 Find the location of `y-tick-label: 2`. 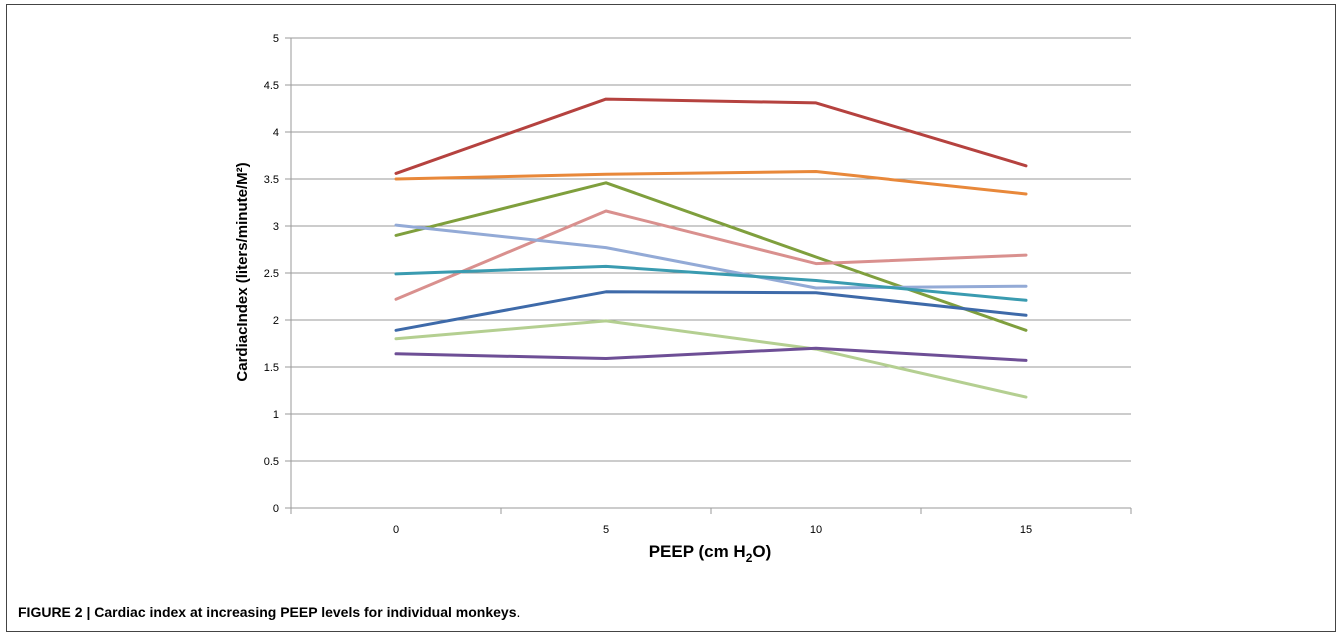

y-tick-label: 2 is located at coordinates (276, 321).